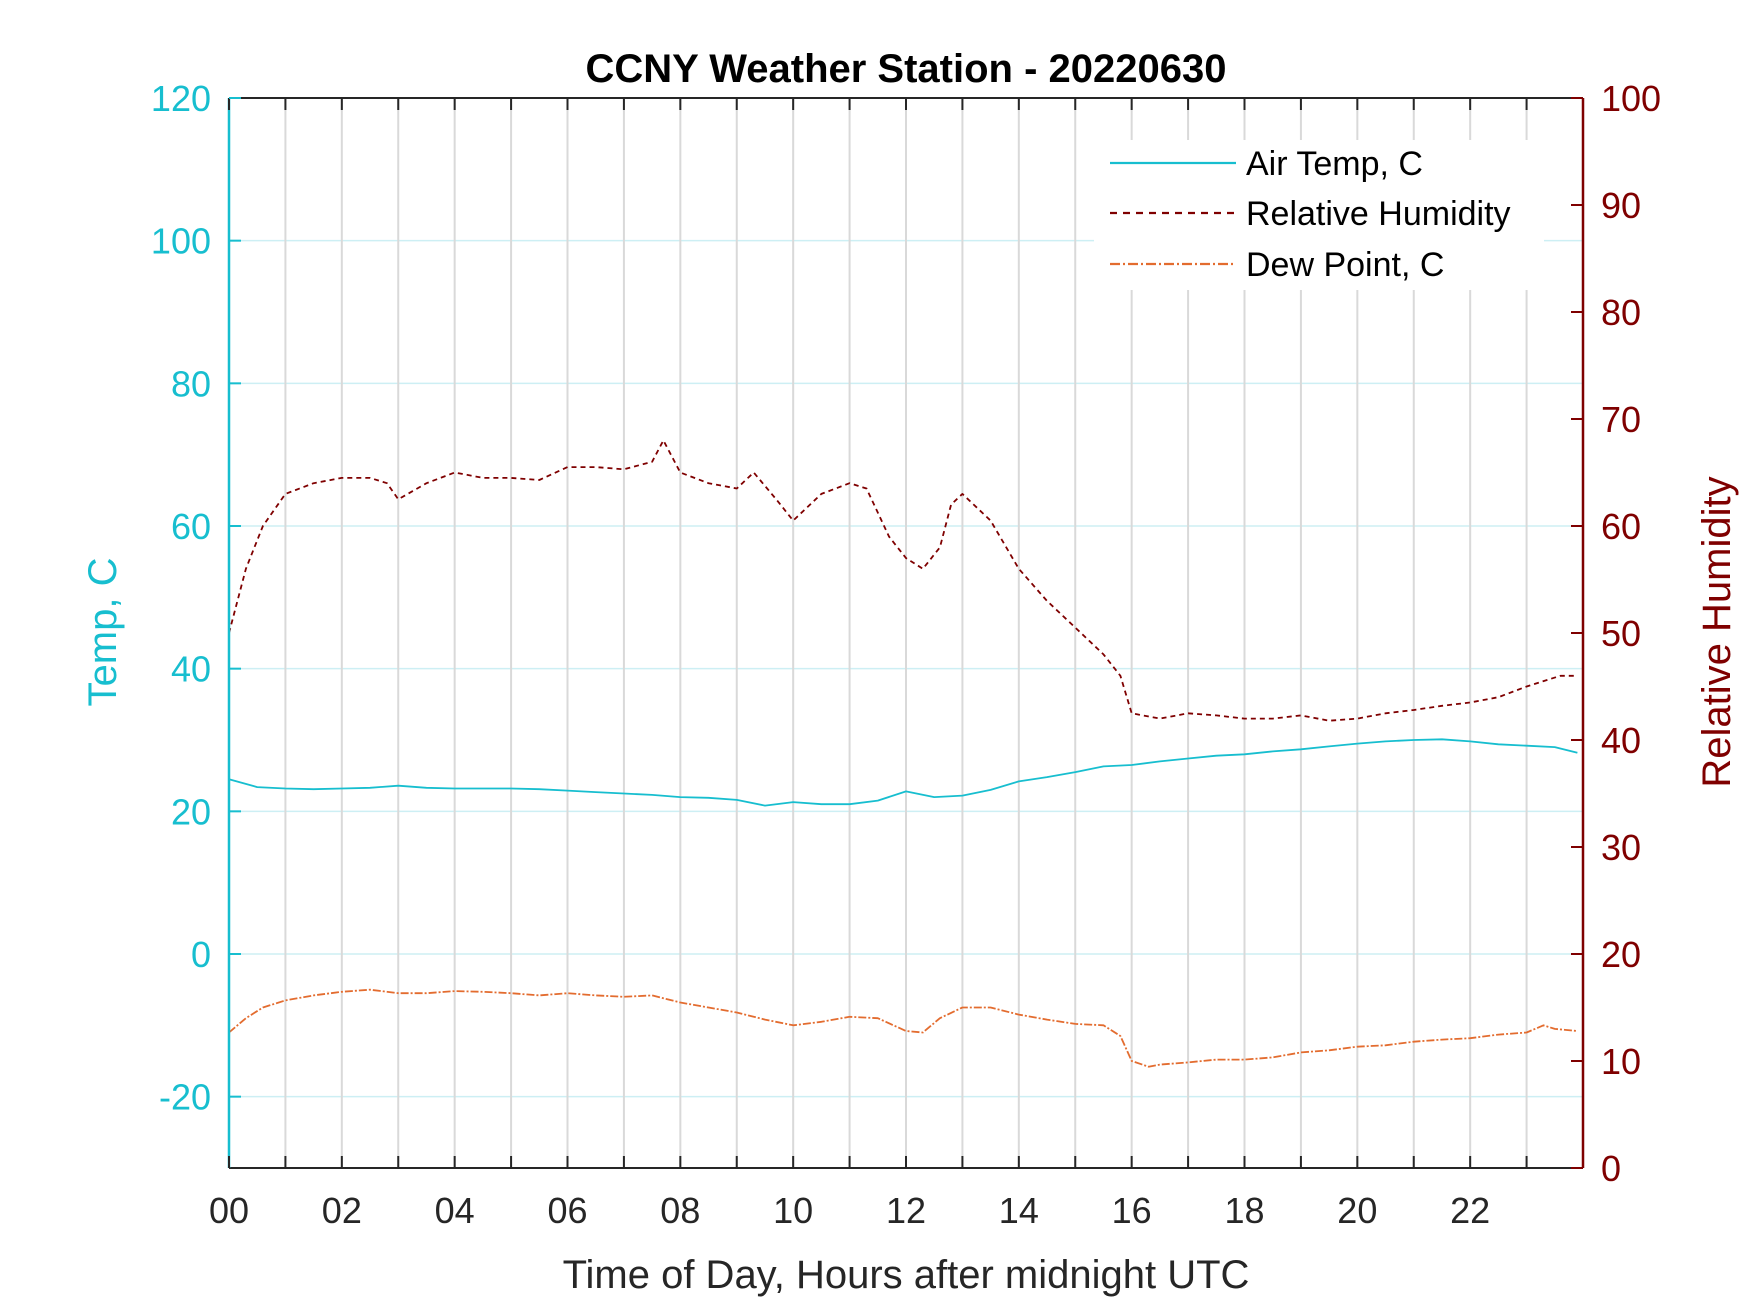 This screenshot has width=1750, height=1313. Describe the element at coordinates (191, 383) in the screenshot. I see `y-left-tick-label-5: 80` at that location.